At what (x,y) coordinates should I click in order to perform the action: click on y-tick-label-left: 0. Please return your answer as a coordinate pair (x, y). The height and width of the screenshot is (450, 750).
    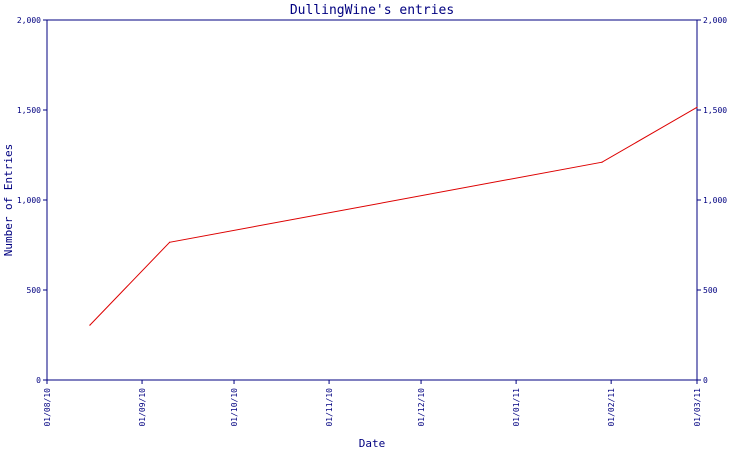
    Looking at the image, I should click on (38, 380).